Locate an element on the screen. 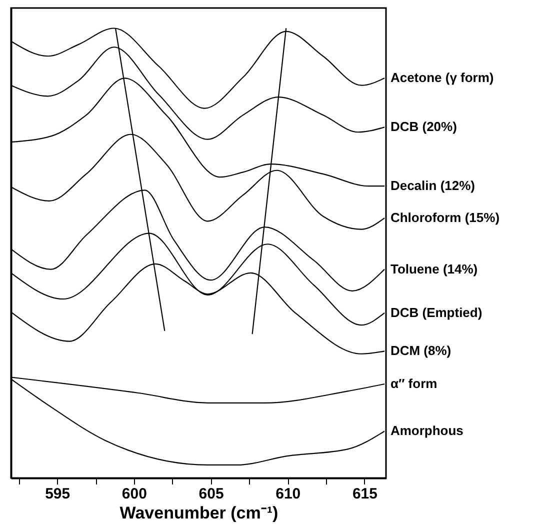 Image resolution: width=544 pixels, height=527 pixels. series-label: DCM (8%) is located at coordinates (421, 350).